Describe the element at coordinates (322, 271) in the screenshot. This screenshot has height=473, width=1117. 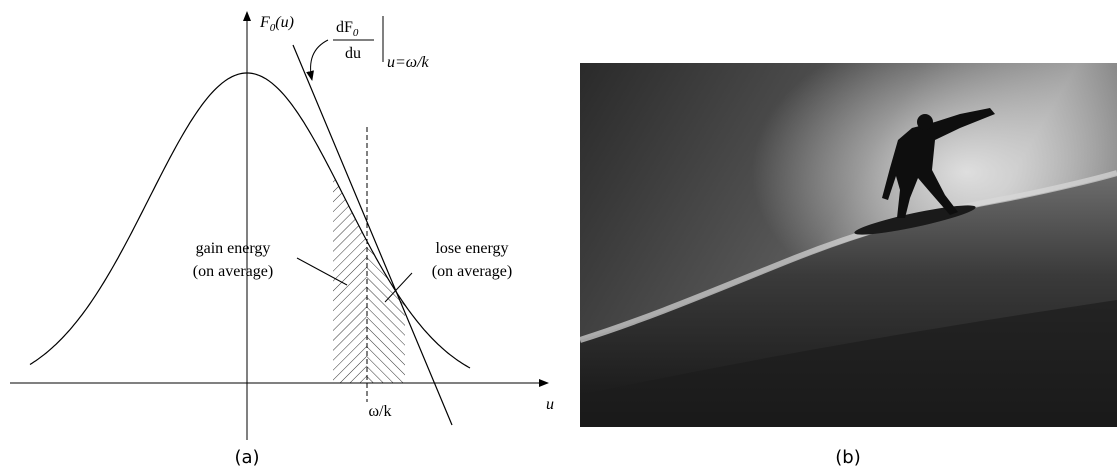
I see `gain-pointer` at that location.